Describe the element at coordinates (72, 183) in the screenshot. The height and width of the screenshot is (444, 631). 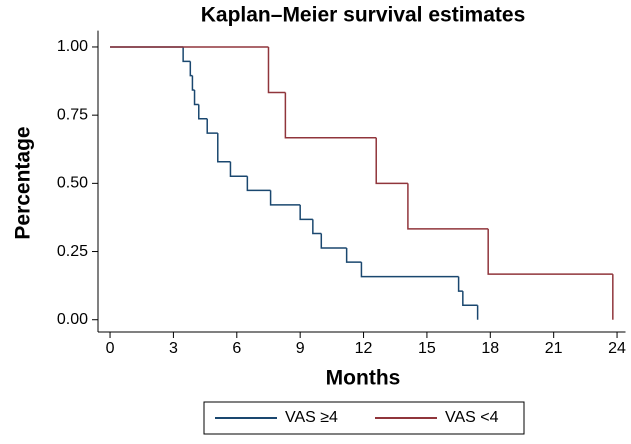
I see `y-tick-label: 0.50` at that location.